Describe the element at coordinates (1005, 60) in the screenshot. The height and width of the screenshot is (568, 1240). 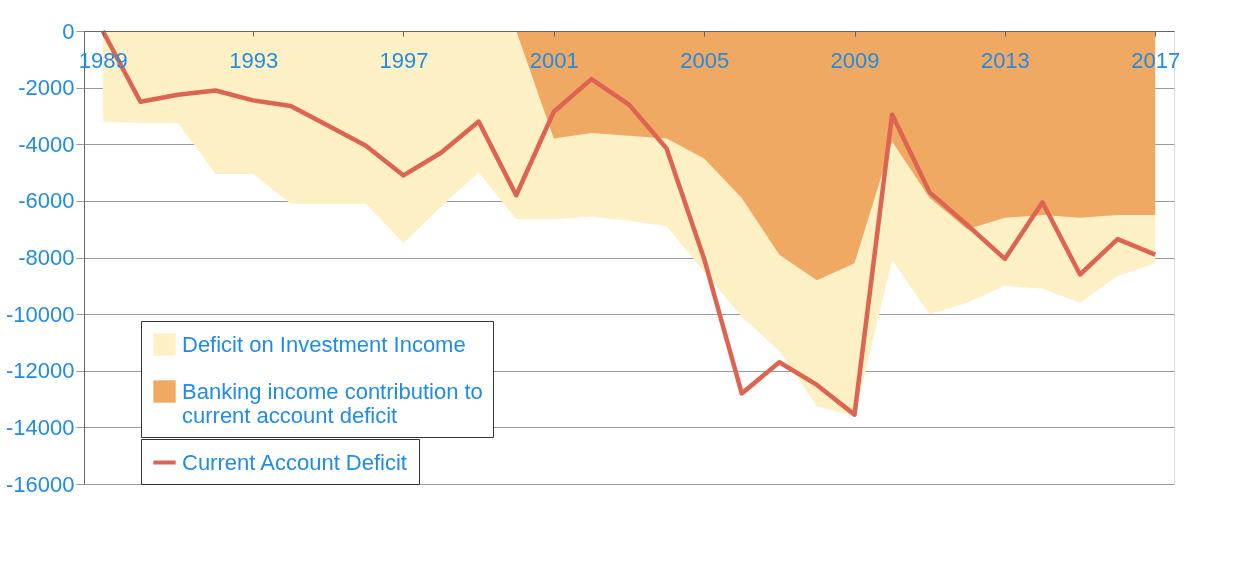
I see `x-tick-label: 2013` at that location.